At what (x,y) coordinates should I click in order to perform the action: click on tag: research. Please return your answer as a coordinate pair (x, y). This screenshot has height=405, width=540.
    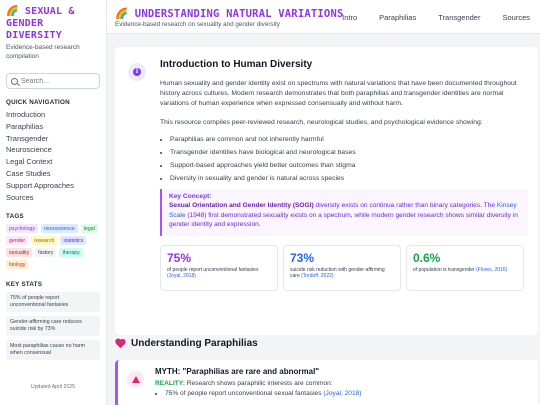
    Looking at the image, I should click on (44, 241).